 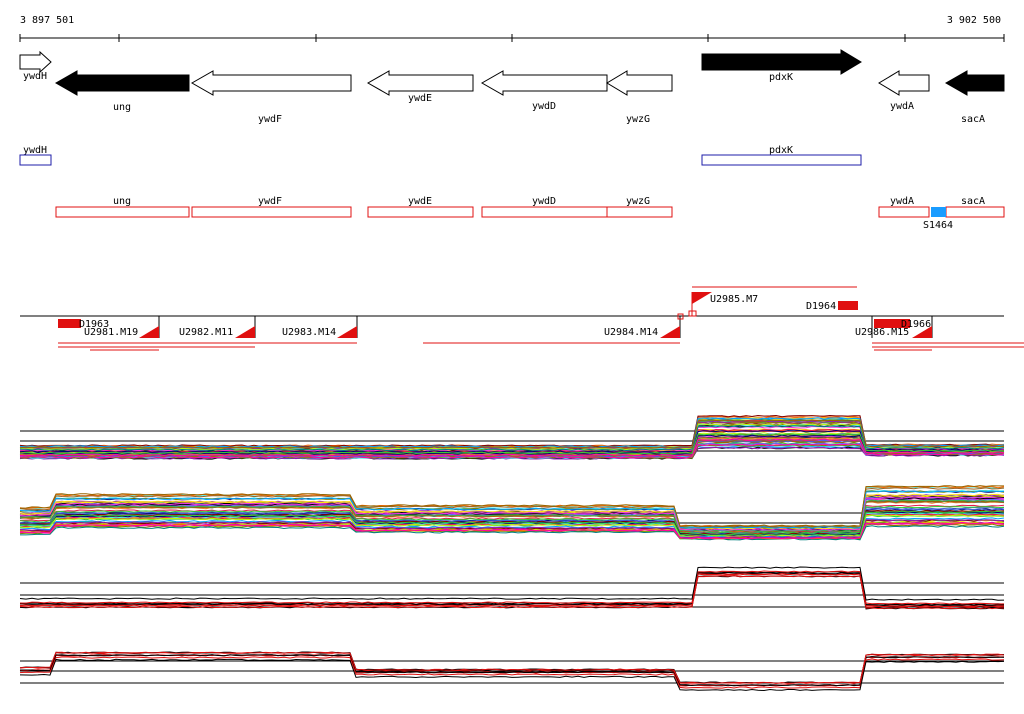 I want to click on minus-strand-track: ung ywdF ywdE ywdD ywzG ywdA sacA S1464, so click(x=530, y=213).